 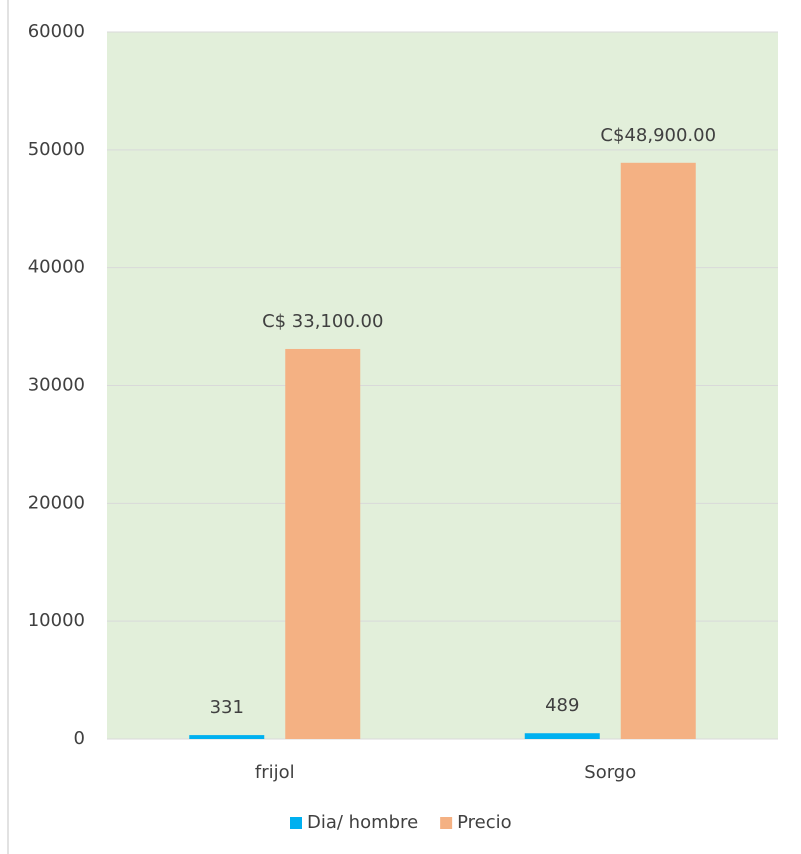 What do you see at coordinates (56, 31) in the screenshot?
I see `y-tick-label: 60000` at bounding box center [56, 31].